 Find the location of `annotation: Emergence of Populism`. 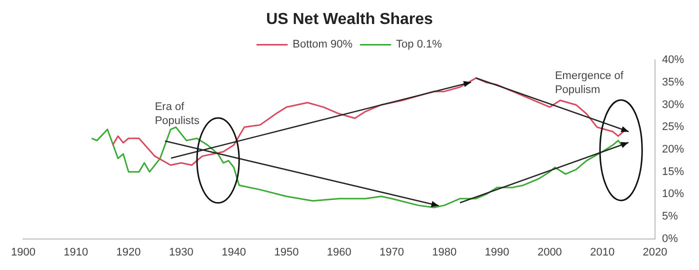

annotation: Emergence of Populism is located at coordinates (589, 83).